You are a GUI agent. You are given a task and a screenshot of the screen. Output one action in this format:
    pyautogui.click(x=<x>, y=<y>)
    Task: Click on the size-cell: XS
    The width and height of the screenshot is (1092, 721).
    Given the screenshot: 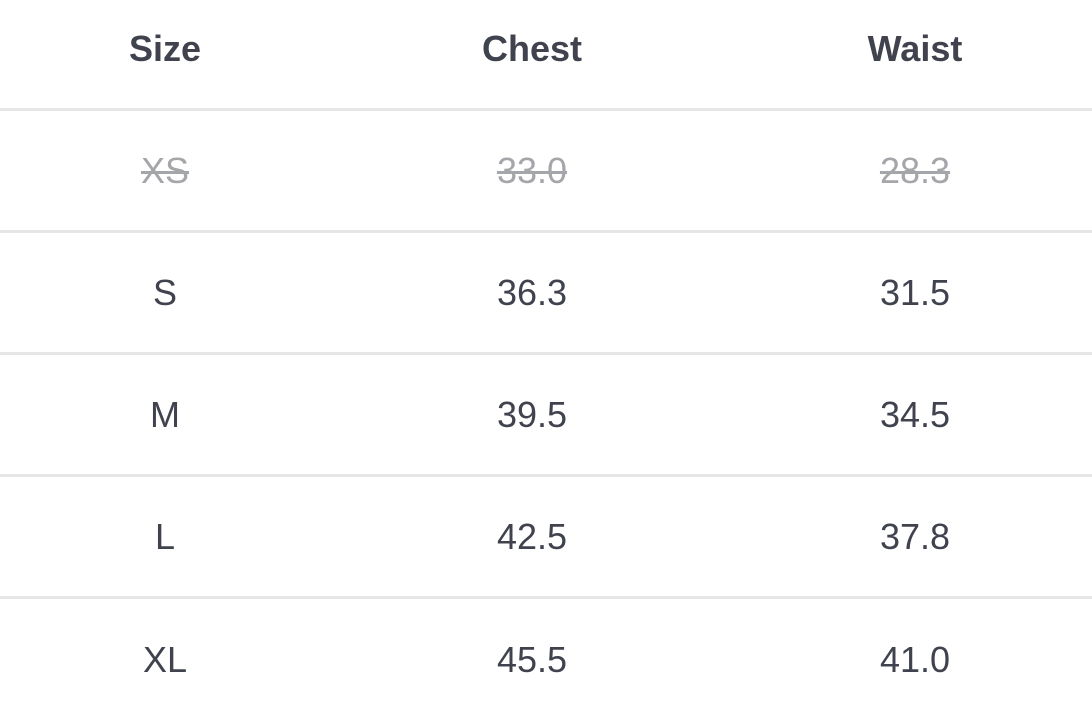 What is the action you would take?
    pyautogui.click(x=165, y=170)
    